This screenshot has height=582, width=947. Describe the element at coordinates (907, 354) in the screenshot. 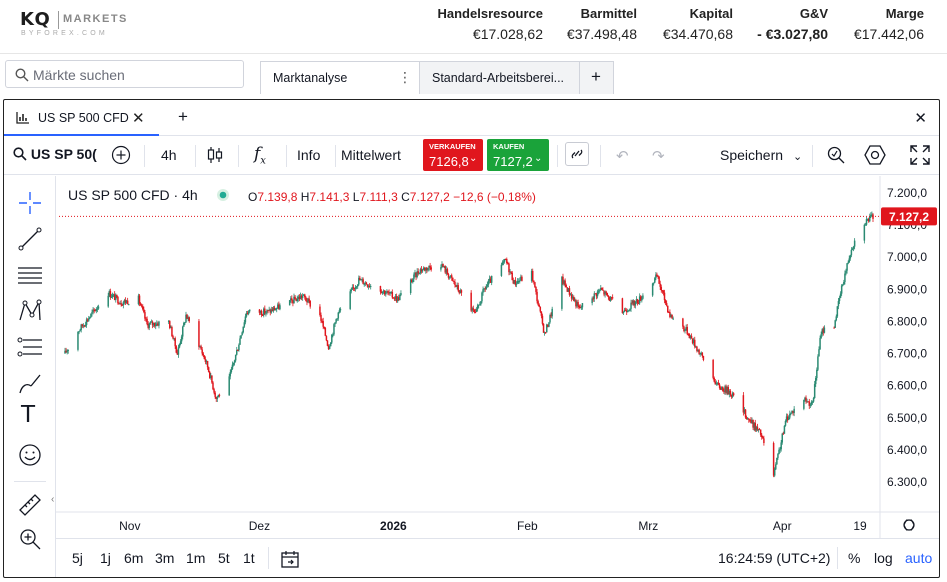

I see `price-tick-label: 6.700,0` at that location.